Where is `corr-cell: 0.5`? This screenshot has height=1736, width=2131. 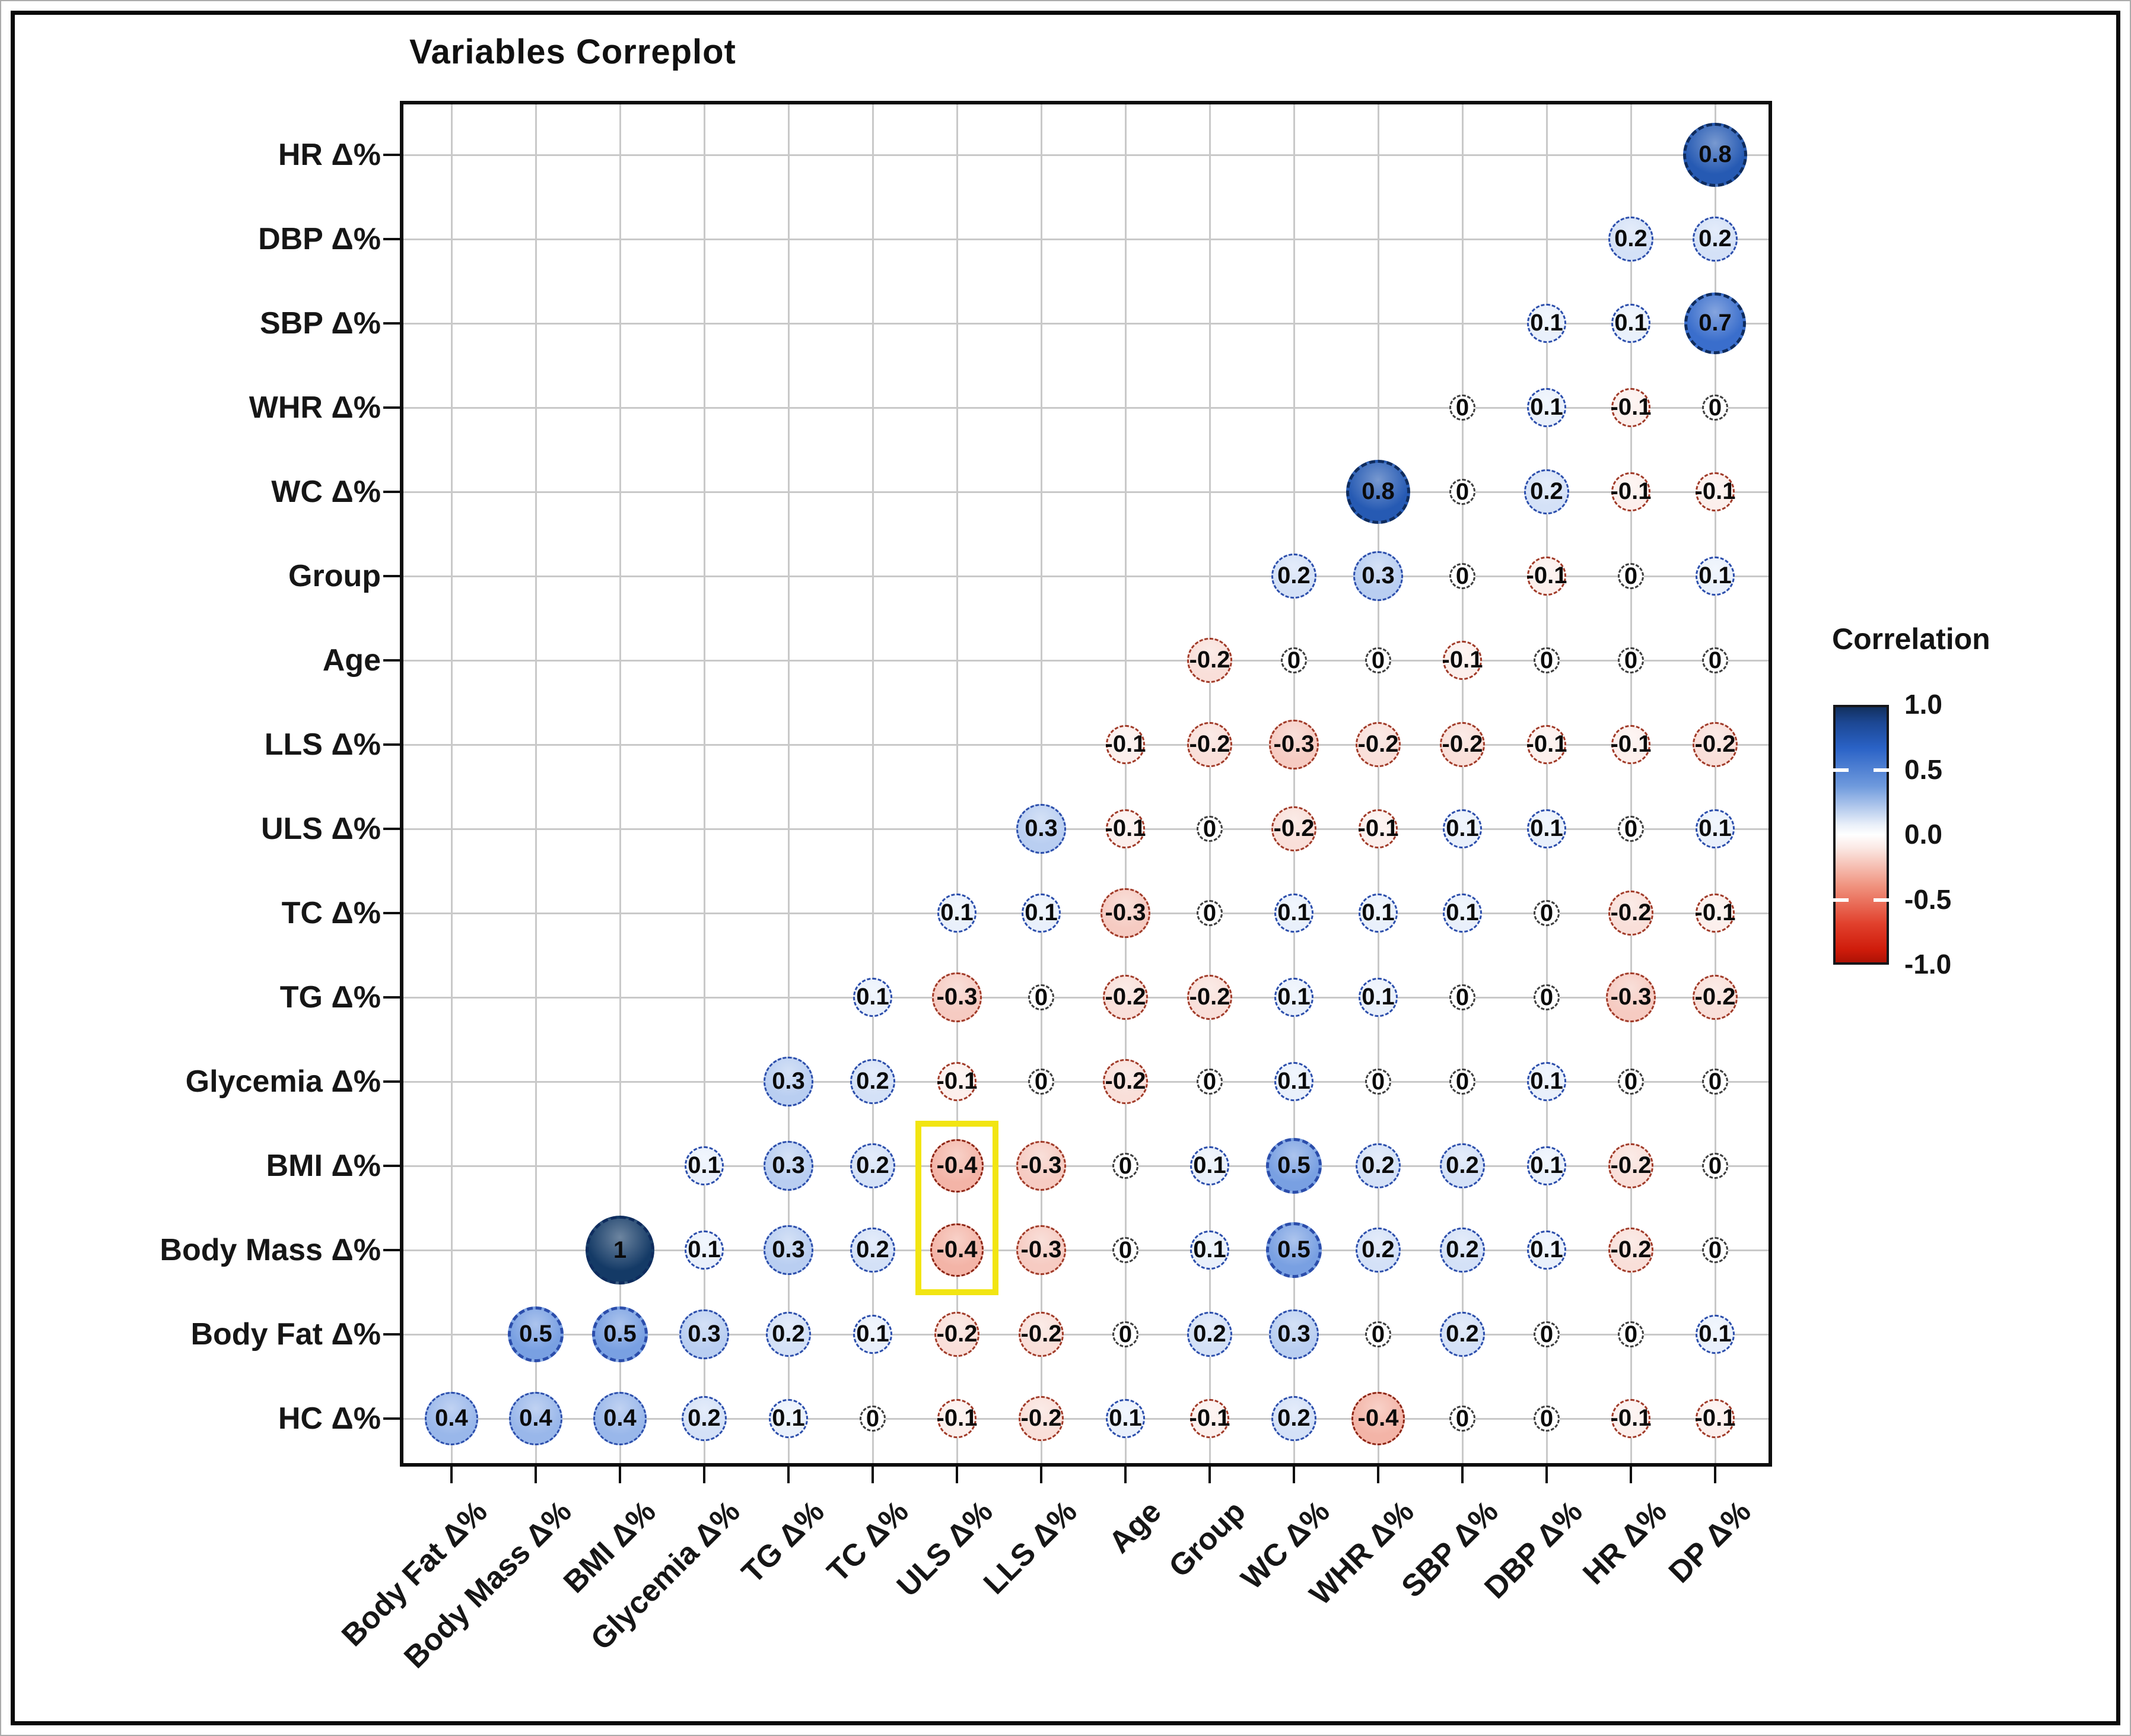 corr-cell: 0.5 is located at coordinates (535, 1334).